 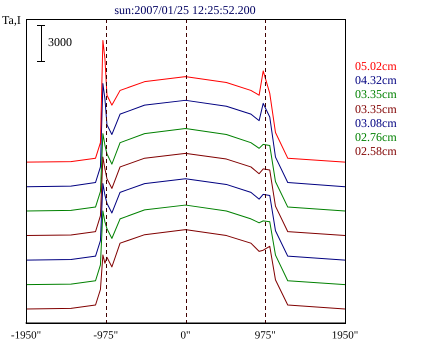 I want to click on y-axis-title: Ta,I, so click(x=11, y=20).